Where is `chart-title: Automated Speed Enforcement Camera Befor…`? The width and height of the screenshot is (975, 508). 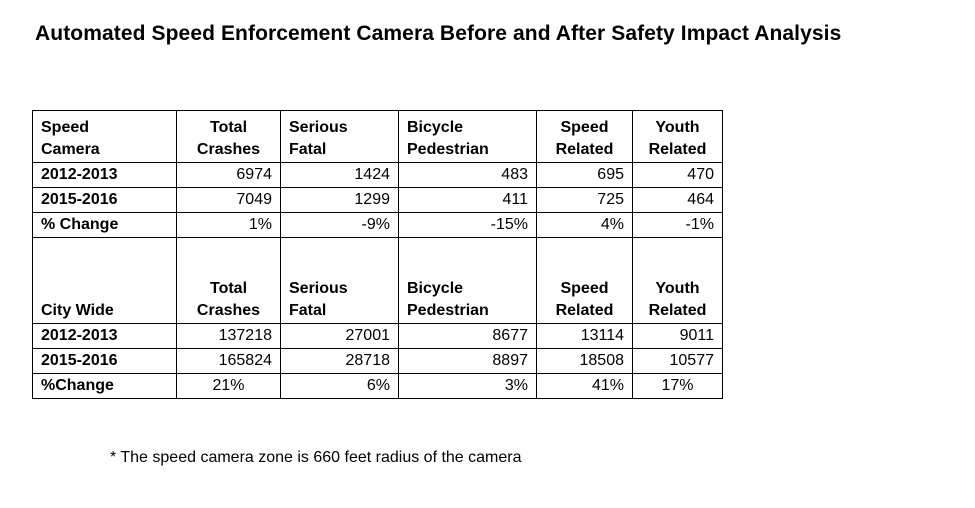
chart-title: Automated Speed Enforcement Camera Befor… is located at coordinates (438, 33).